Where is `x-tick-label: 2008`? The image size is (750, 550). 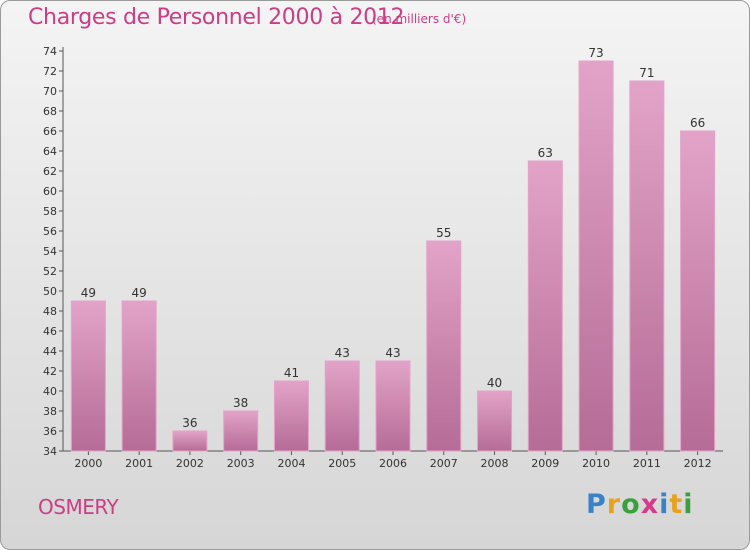 x-tick-label: 2008 is located at coordinates (495, 463).